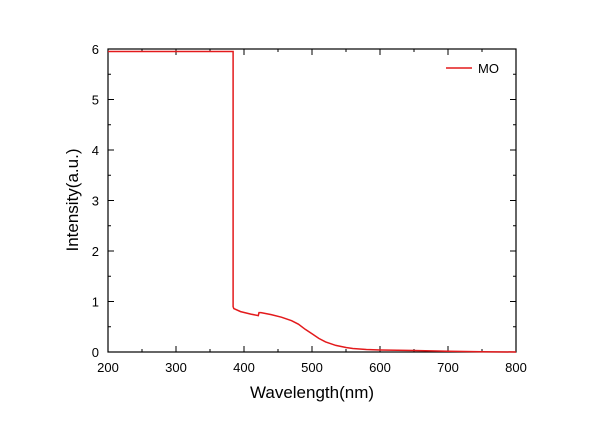  I want to click on y-tick-label: 1, so click(95, 302).